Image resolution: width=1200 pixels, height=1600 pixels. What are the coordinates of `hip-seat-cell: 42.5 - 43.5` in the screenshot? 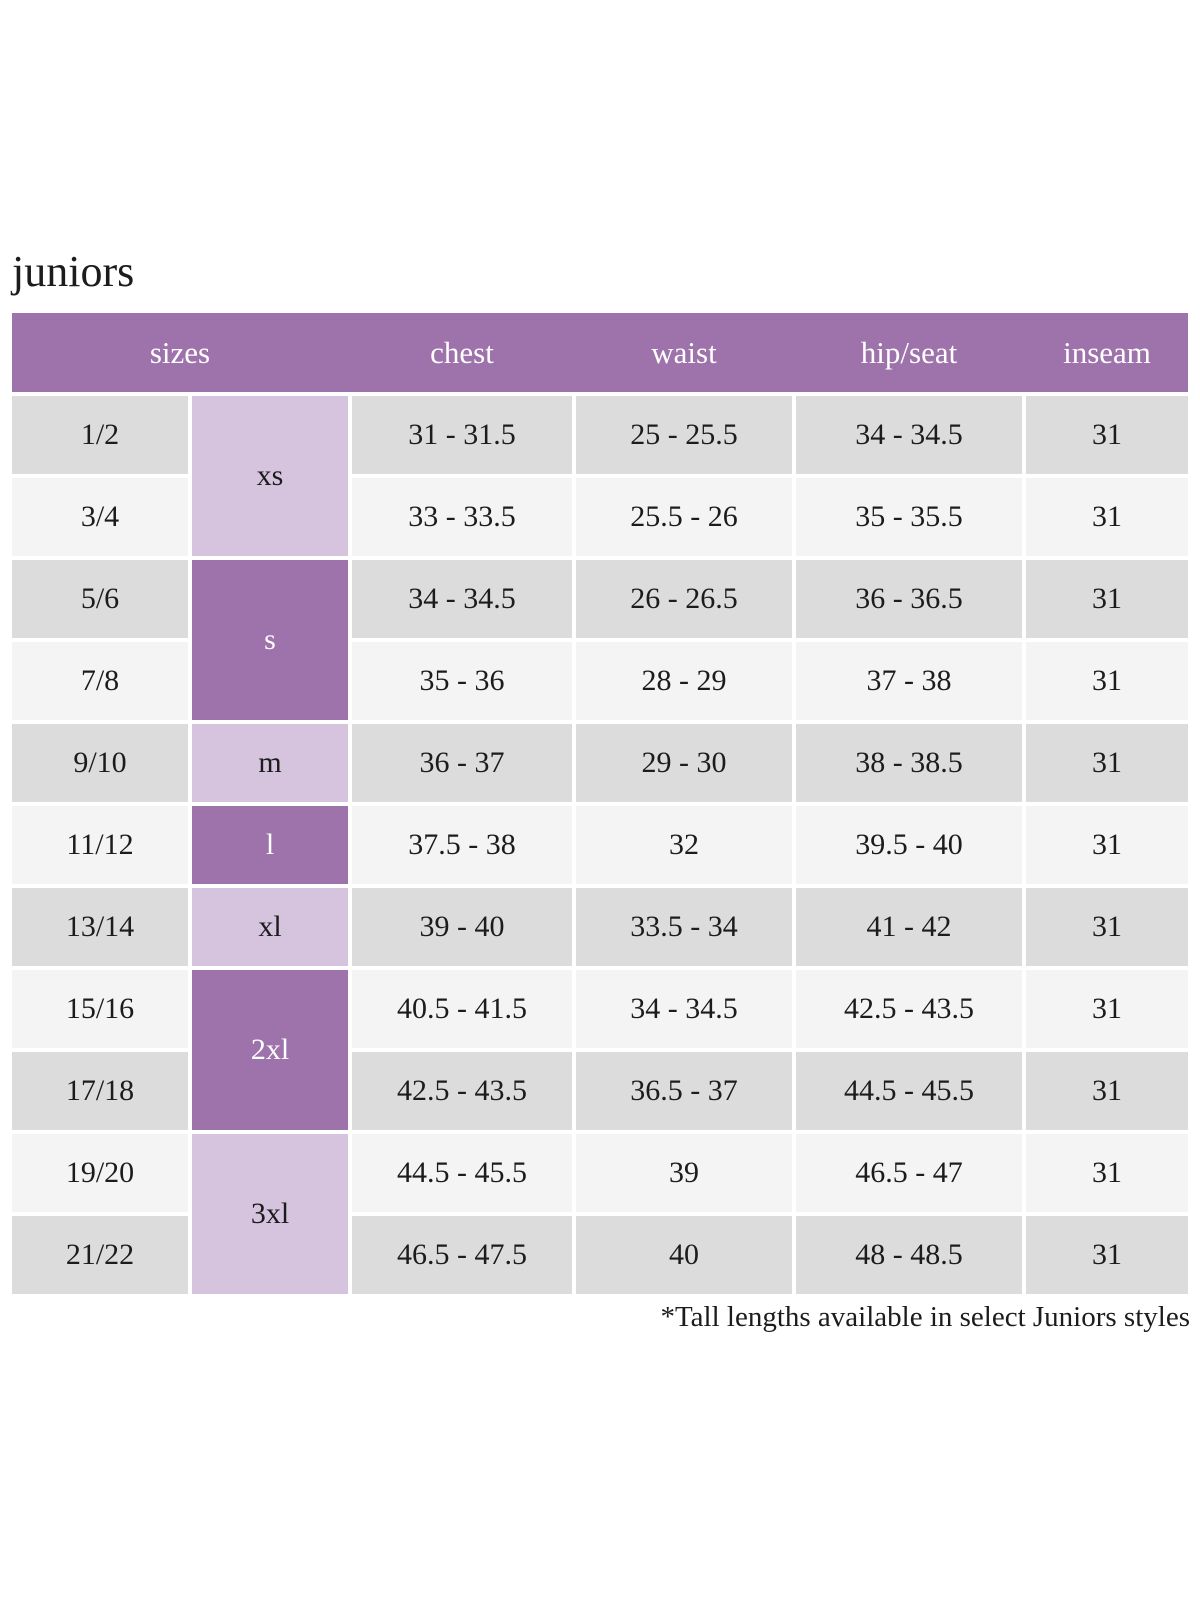 It's located at (909, 1009).